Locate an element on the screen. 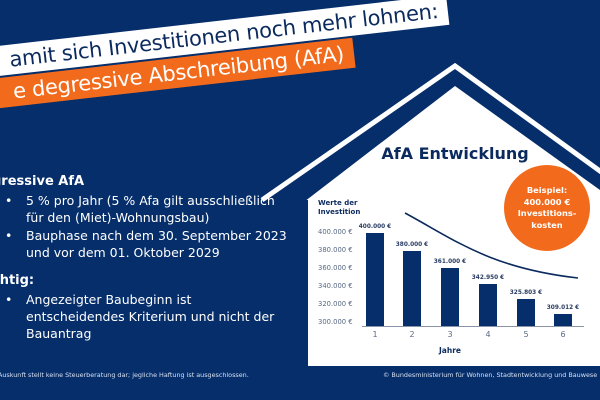 This screenshot has height=400, width=600. badge-line: kosten is located at coordinates (547, 224).